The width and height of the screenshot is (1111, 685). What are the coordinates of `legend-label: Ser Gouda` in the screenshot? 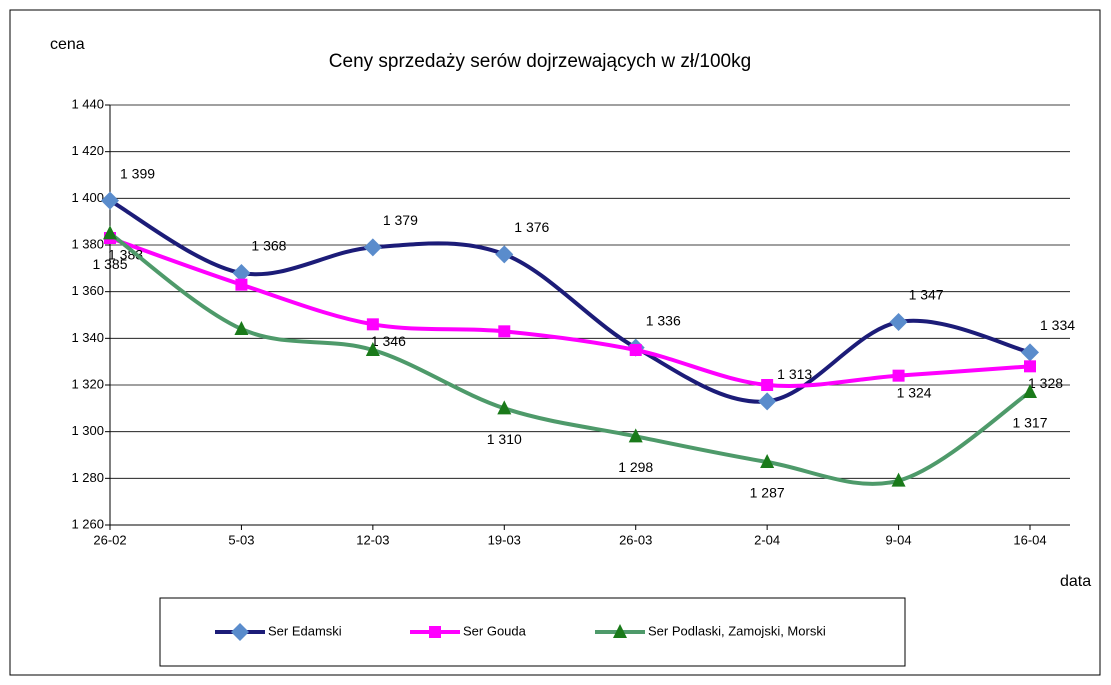 It's located at (495, 630).